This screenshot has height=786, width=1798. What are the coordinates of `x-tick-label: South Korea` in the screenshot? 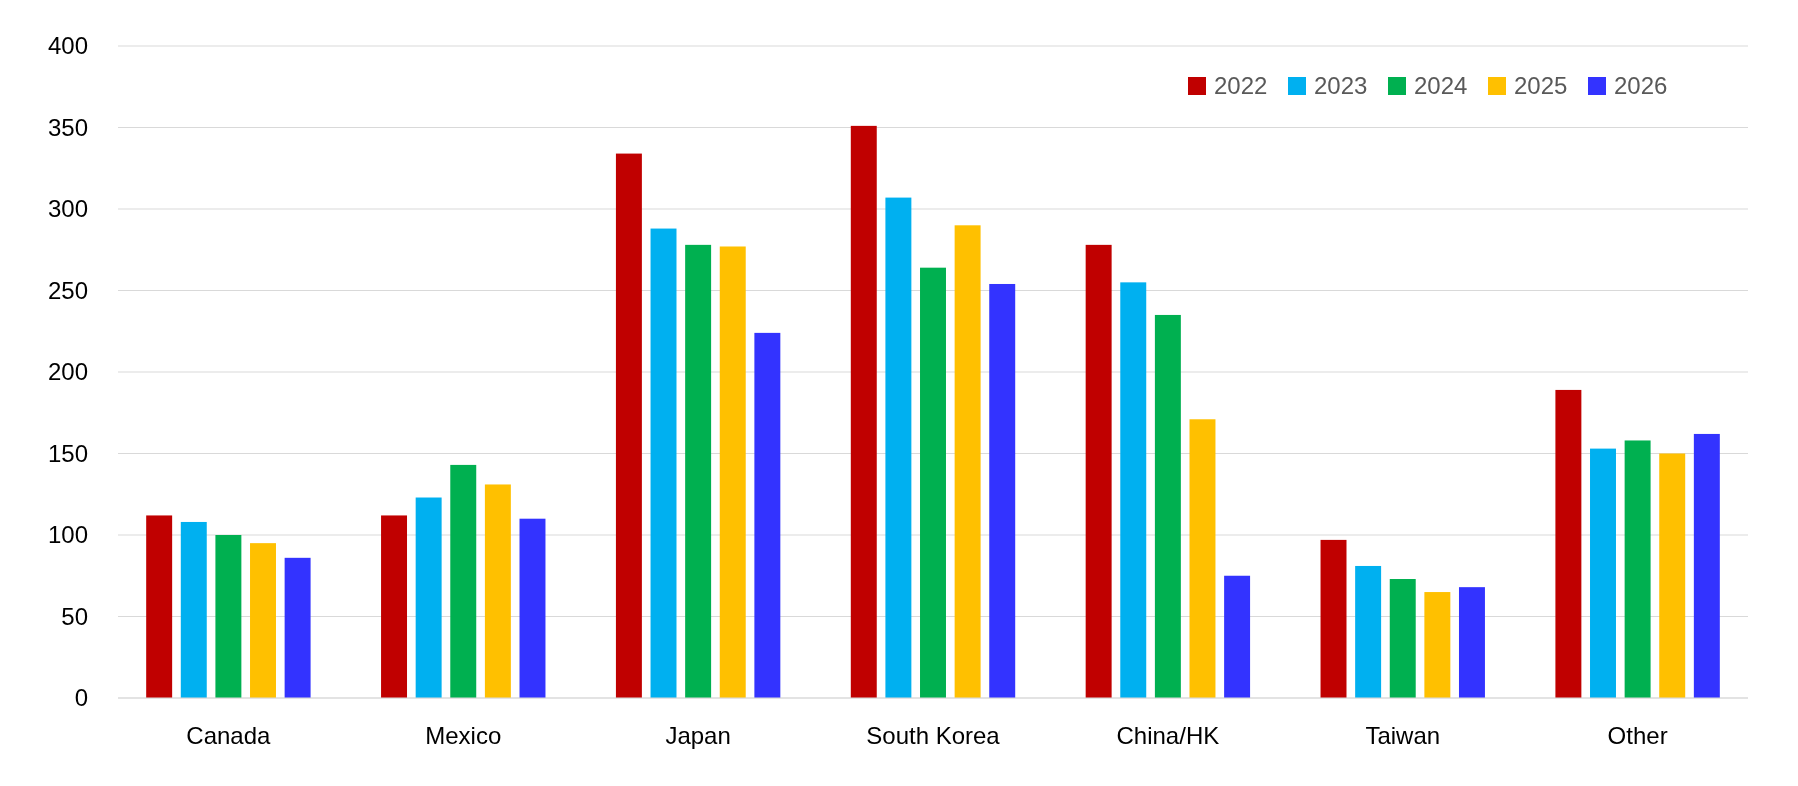 It's located at (933, 735).